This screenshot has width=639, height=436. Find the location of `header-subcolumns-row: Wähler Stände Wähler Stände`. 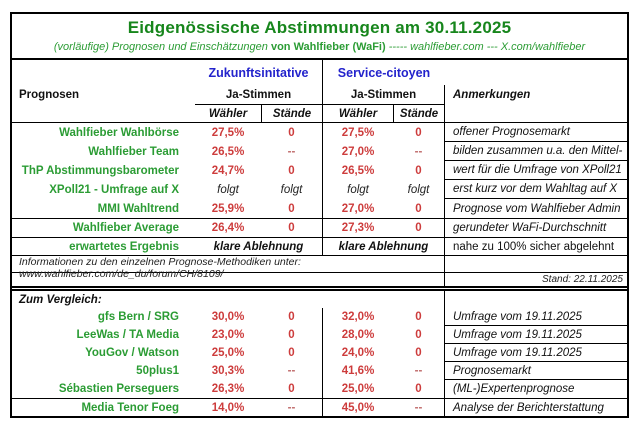

header-subcolumns-row: Wähler Stände Wähler Stände is located at coordinates (319, 113).